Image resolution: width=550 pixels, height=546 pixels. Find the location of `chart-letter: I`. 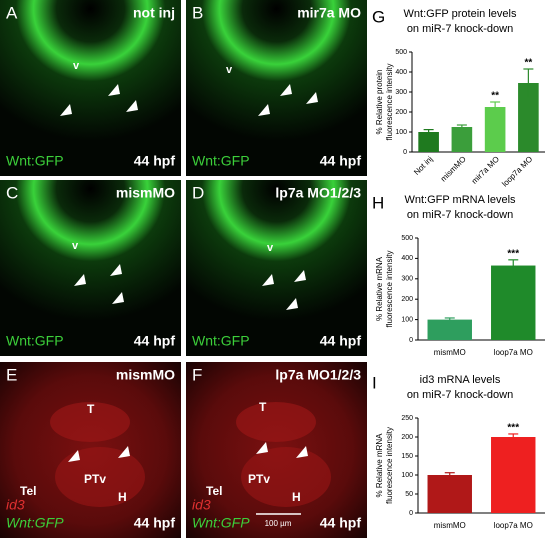

chart-letter: I is located at coordinates (374, 382).